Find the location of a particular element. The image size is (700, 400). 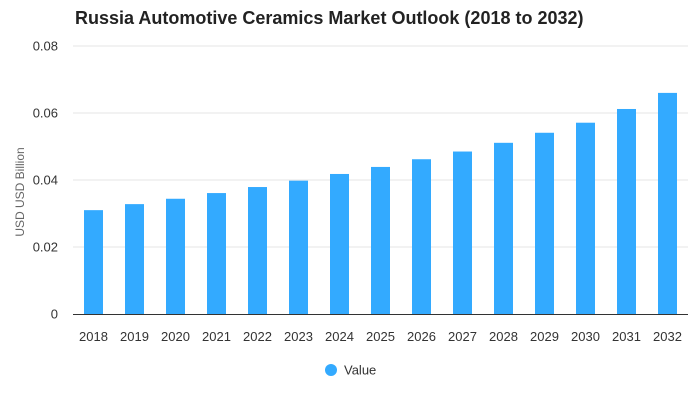

x-tick-label: 2021 is located at coordinates (216, 336).